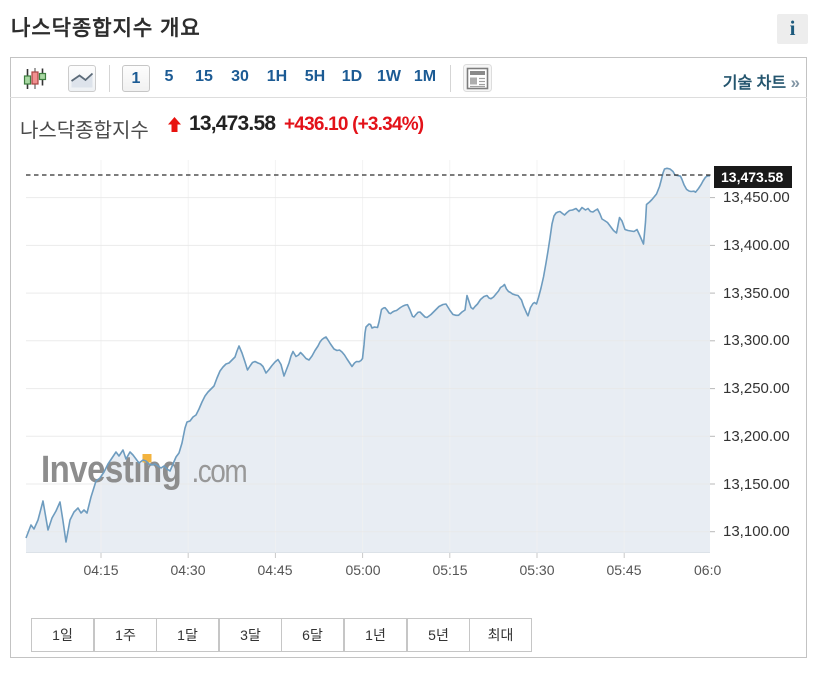 This screenshot has width=823, height=682. What do you see at coordinates (219, 471) in the screenshot?
I see `svg-text: .com` at bounding box center [219, 471].